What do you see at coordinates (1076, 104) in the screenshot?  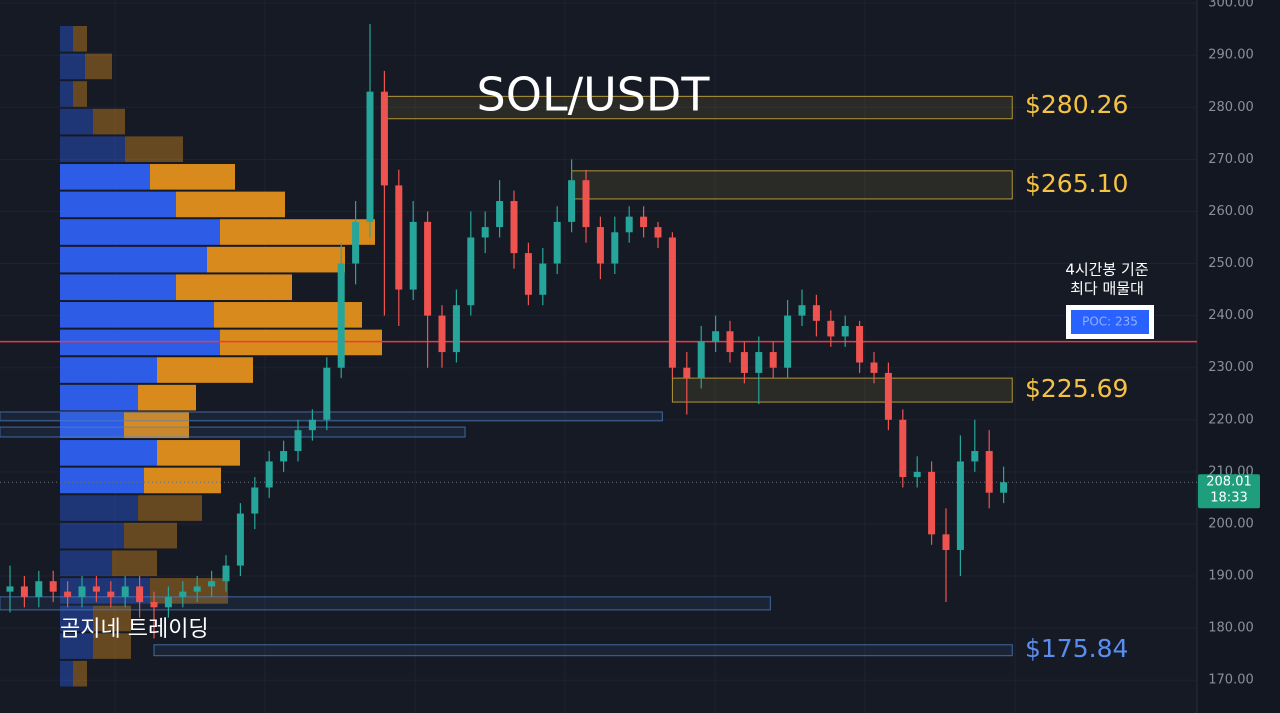 I see `level-label: $280.26` at bounding box center [1076, 104].